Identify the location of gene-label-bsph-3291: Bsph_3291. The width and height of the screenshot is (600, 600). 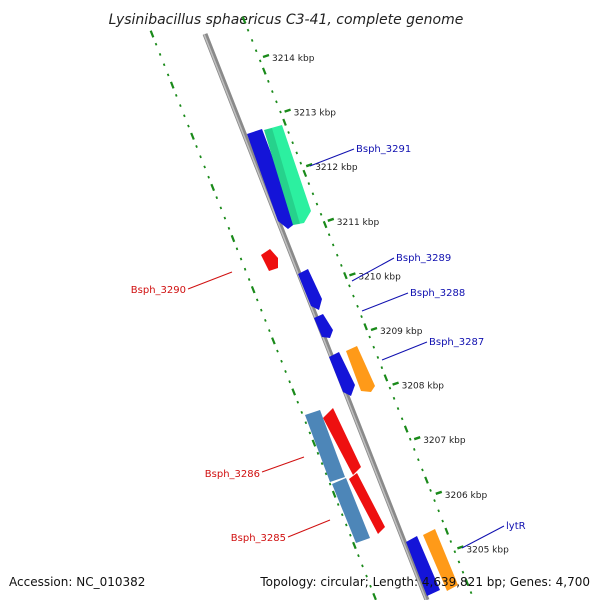
(383, 149).